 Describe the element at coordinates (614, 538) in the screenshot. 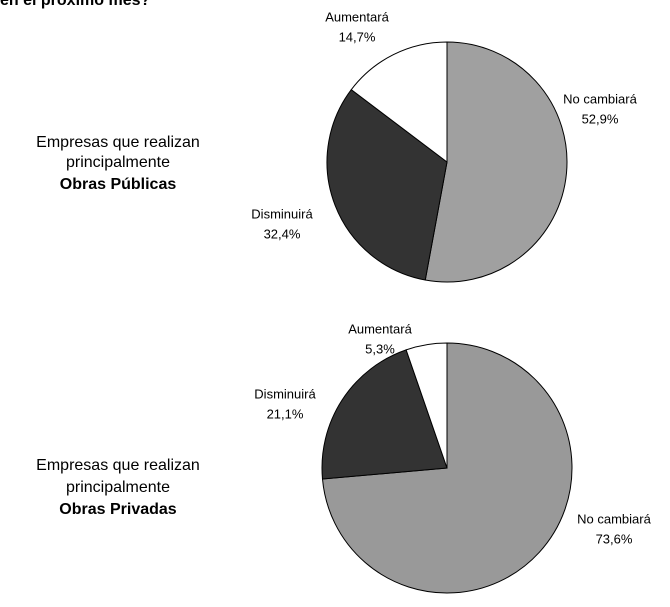

I see `slice-value: 73,6%` at that location.